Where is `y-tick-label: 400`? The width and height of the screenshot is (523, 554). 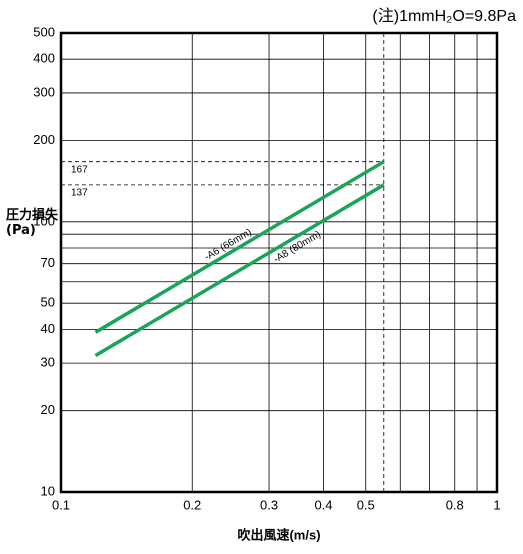
y-tick-label: 400 is located at coordinates (44, 58).